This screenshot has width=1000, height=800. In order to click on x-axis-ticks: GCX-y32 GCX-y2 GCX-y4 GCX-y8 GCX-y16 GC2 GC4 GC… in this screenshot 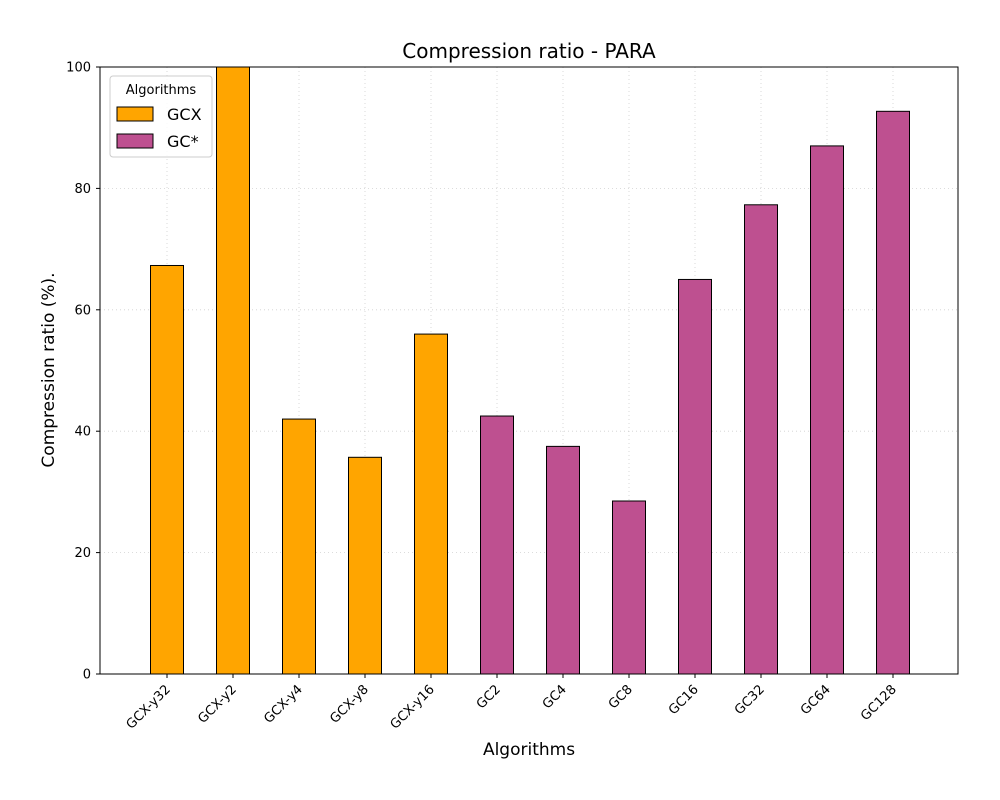, I will do `click(512, 703)`.